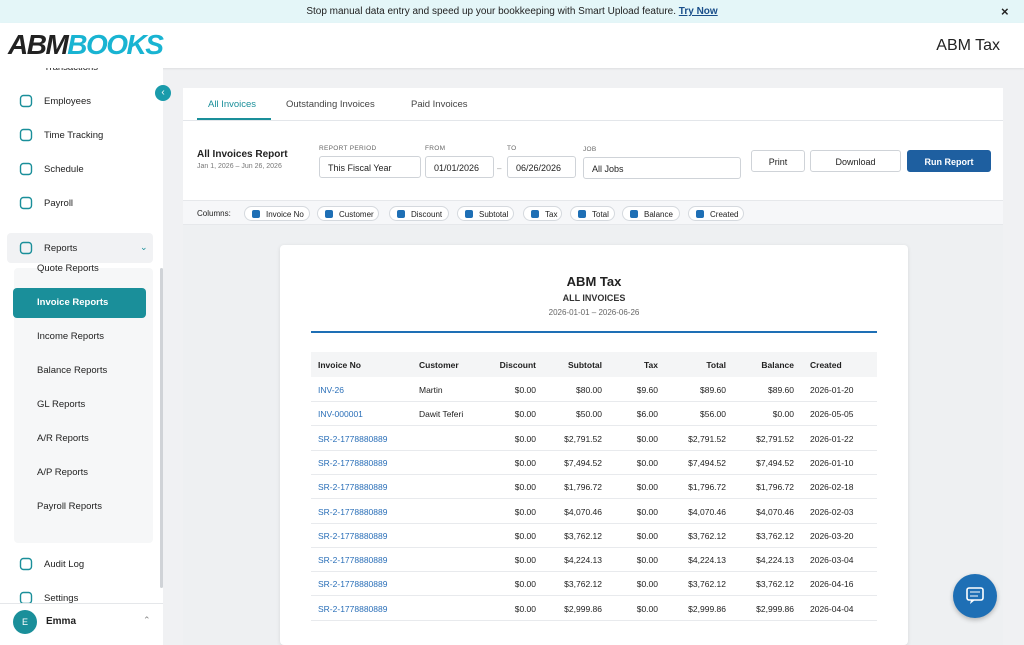 This screenshot has width=1024, height=645. Describe the element at coordinates (542, 213) in the screenshot. I see `column-toggle: Tax` at that location.